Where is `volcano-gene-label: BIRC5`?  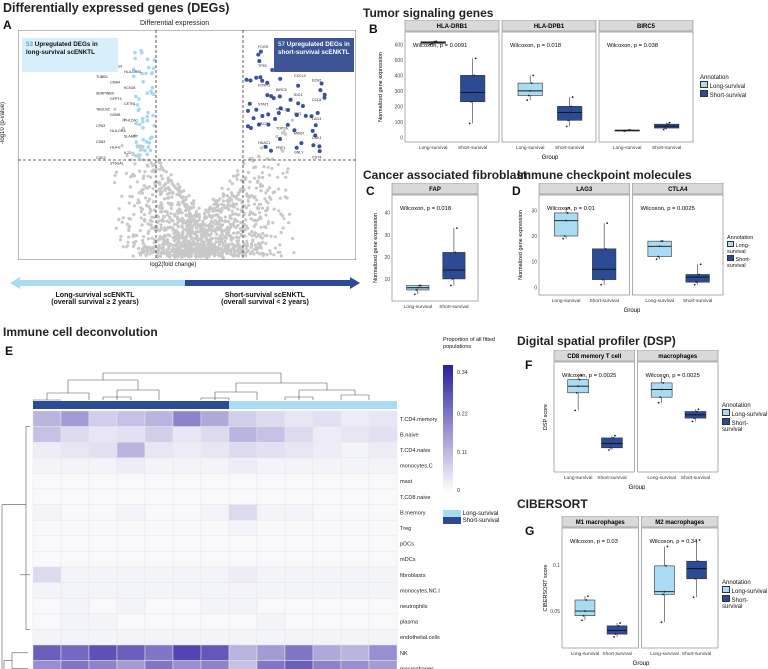 volcano-gene-label: BIRC5 is located at coordinates (281, 90).